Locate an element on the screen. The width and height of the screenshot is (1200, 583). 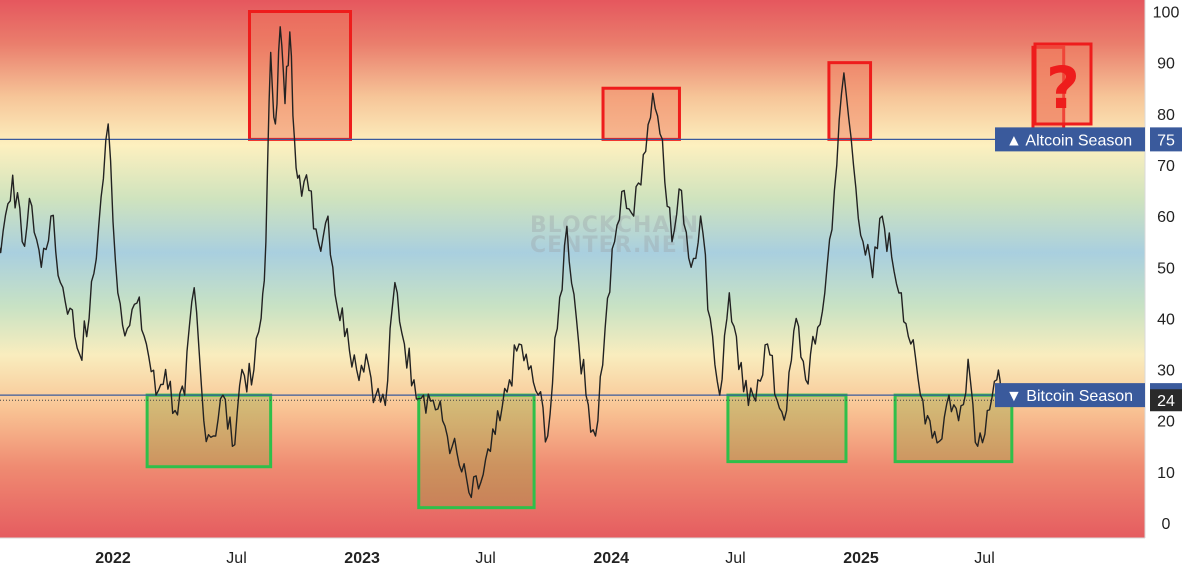
x-tick-label: 2022 is located at coordinates (113, 558).